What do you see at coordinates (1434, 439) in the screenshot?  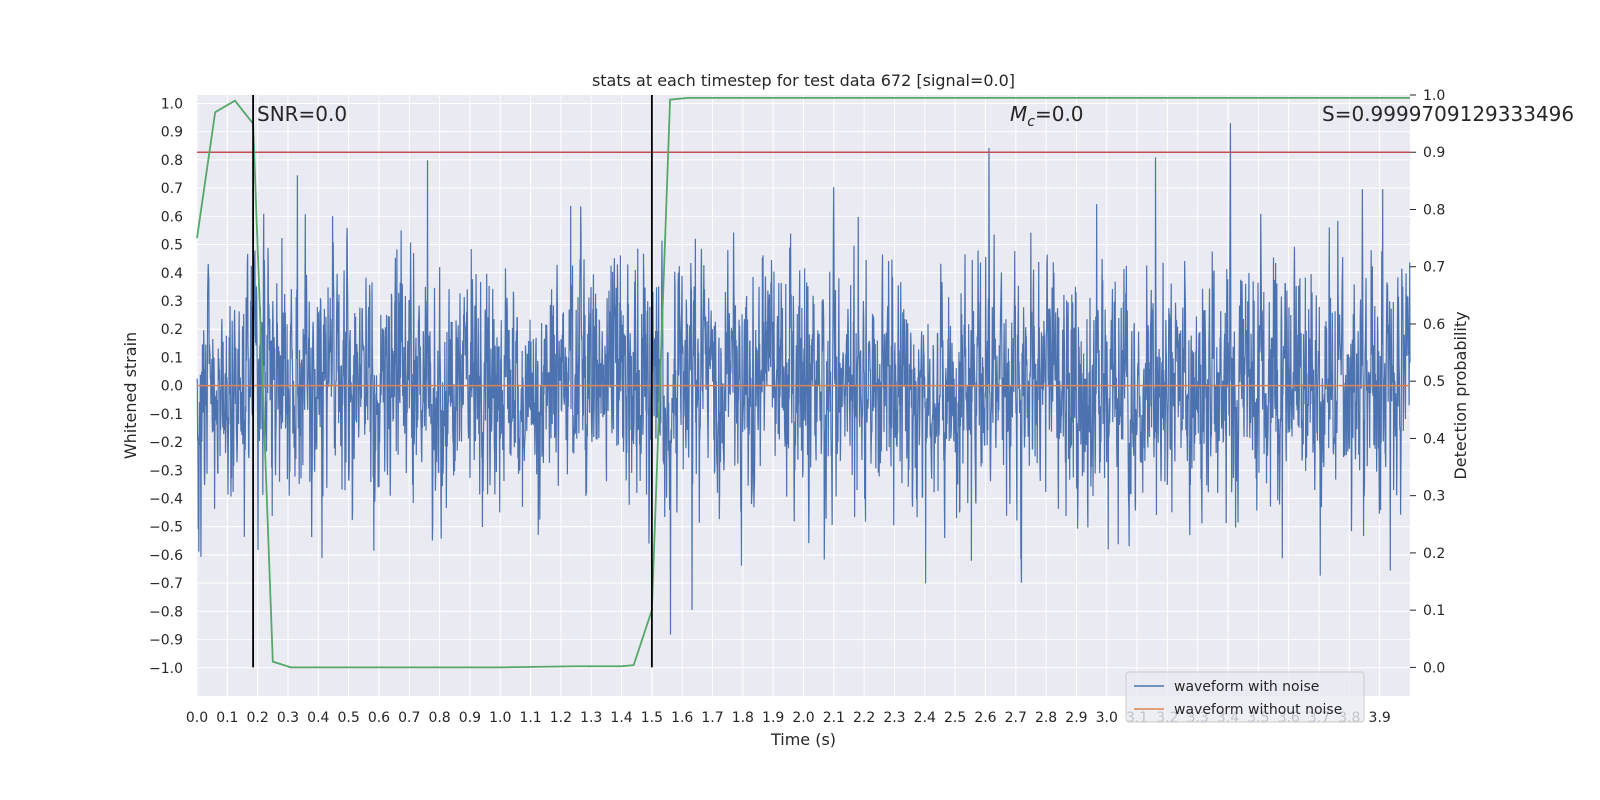 I see `y2-tick-label: 0.4` at bounding box center [1434, 439].